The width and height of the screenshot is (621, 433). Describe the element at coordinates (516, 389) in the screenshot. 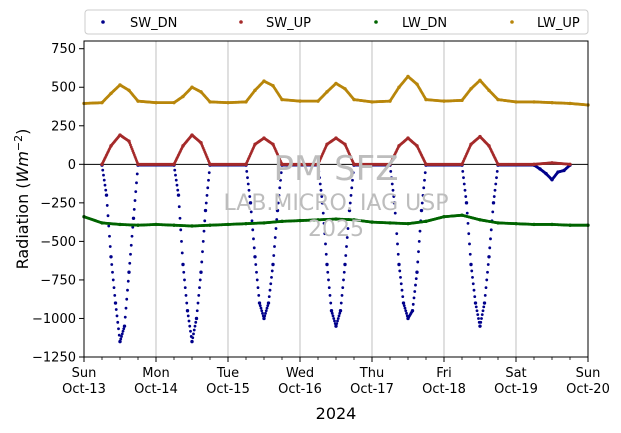

I see `x-tick-date: Oct-19` at that location.